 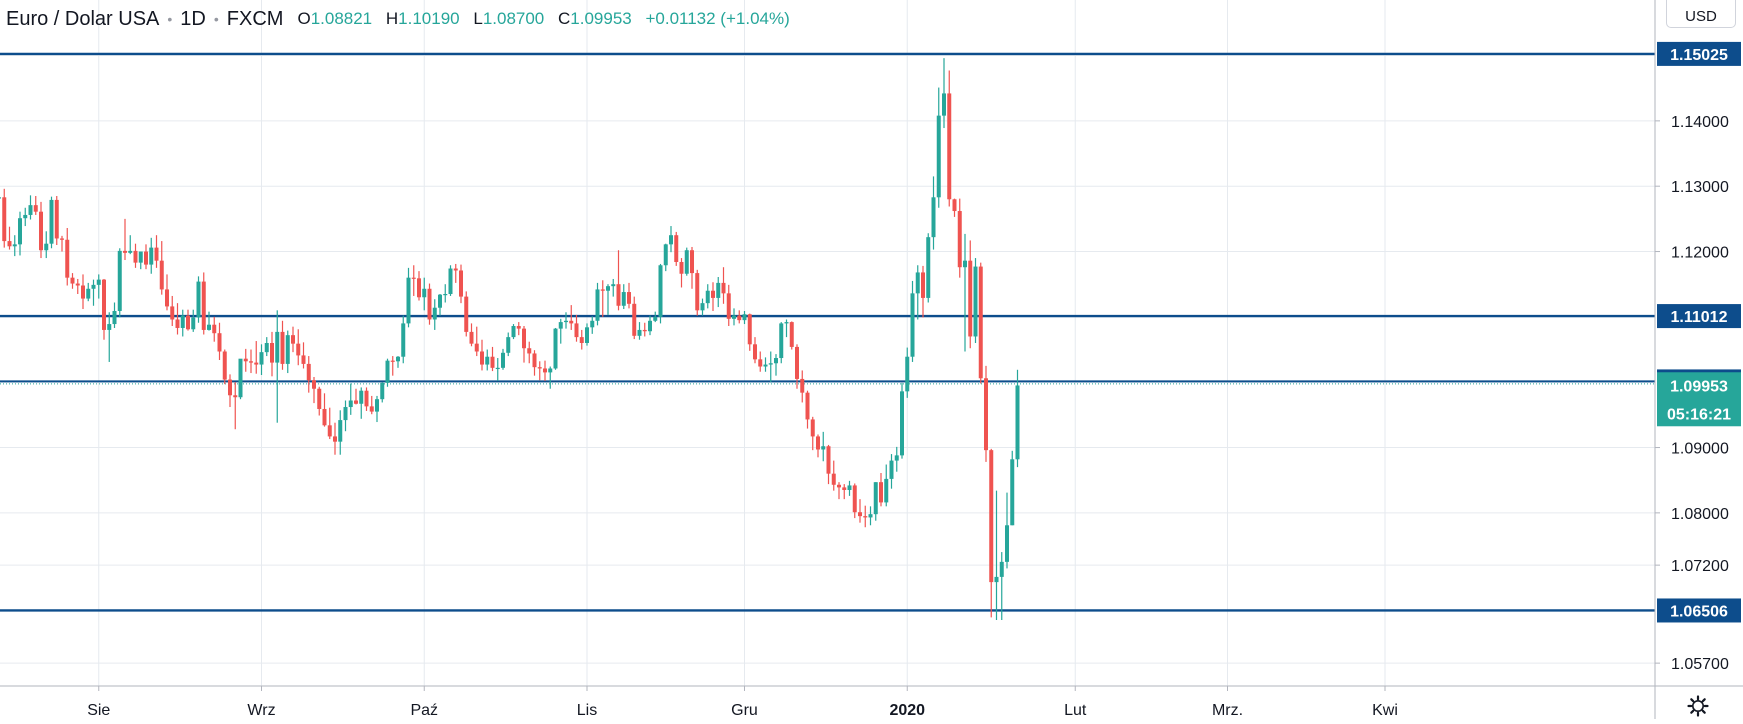 I want to click on x-tick-label: Wrz, so click(x=261, y=710).